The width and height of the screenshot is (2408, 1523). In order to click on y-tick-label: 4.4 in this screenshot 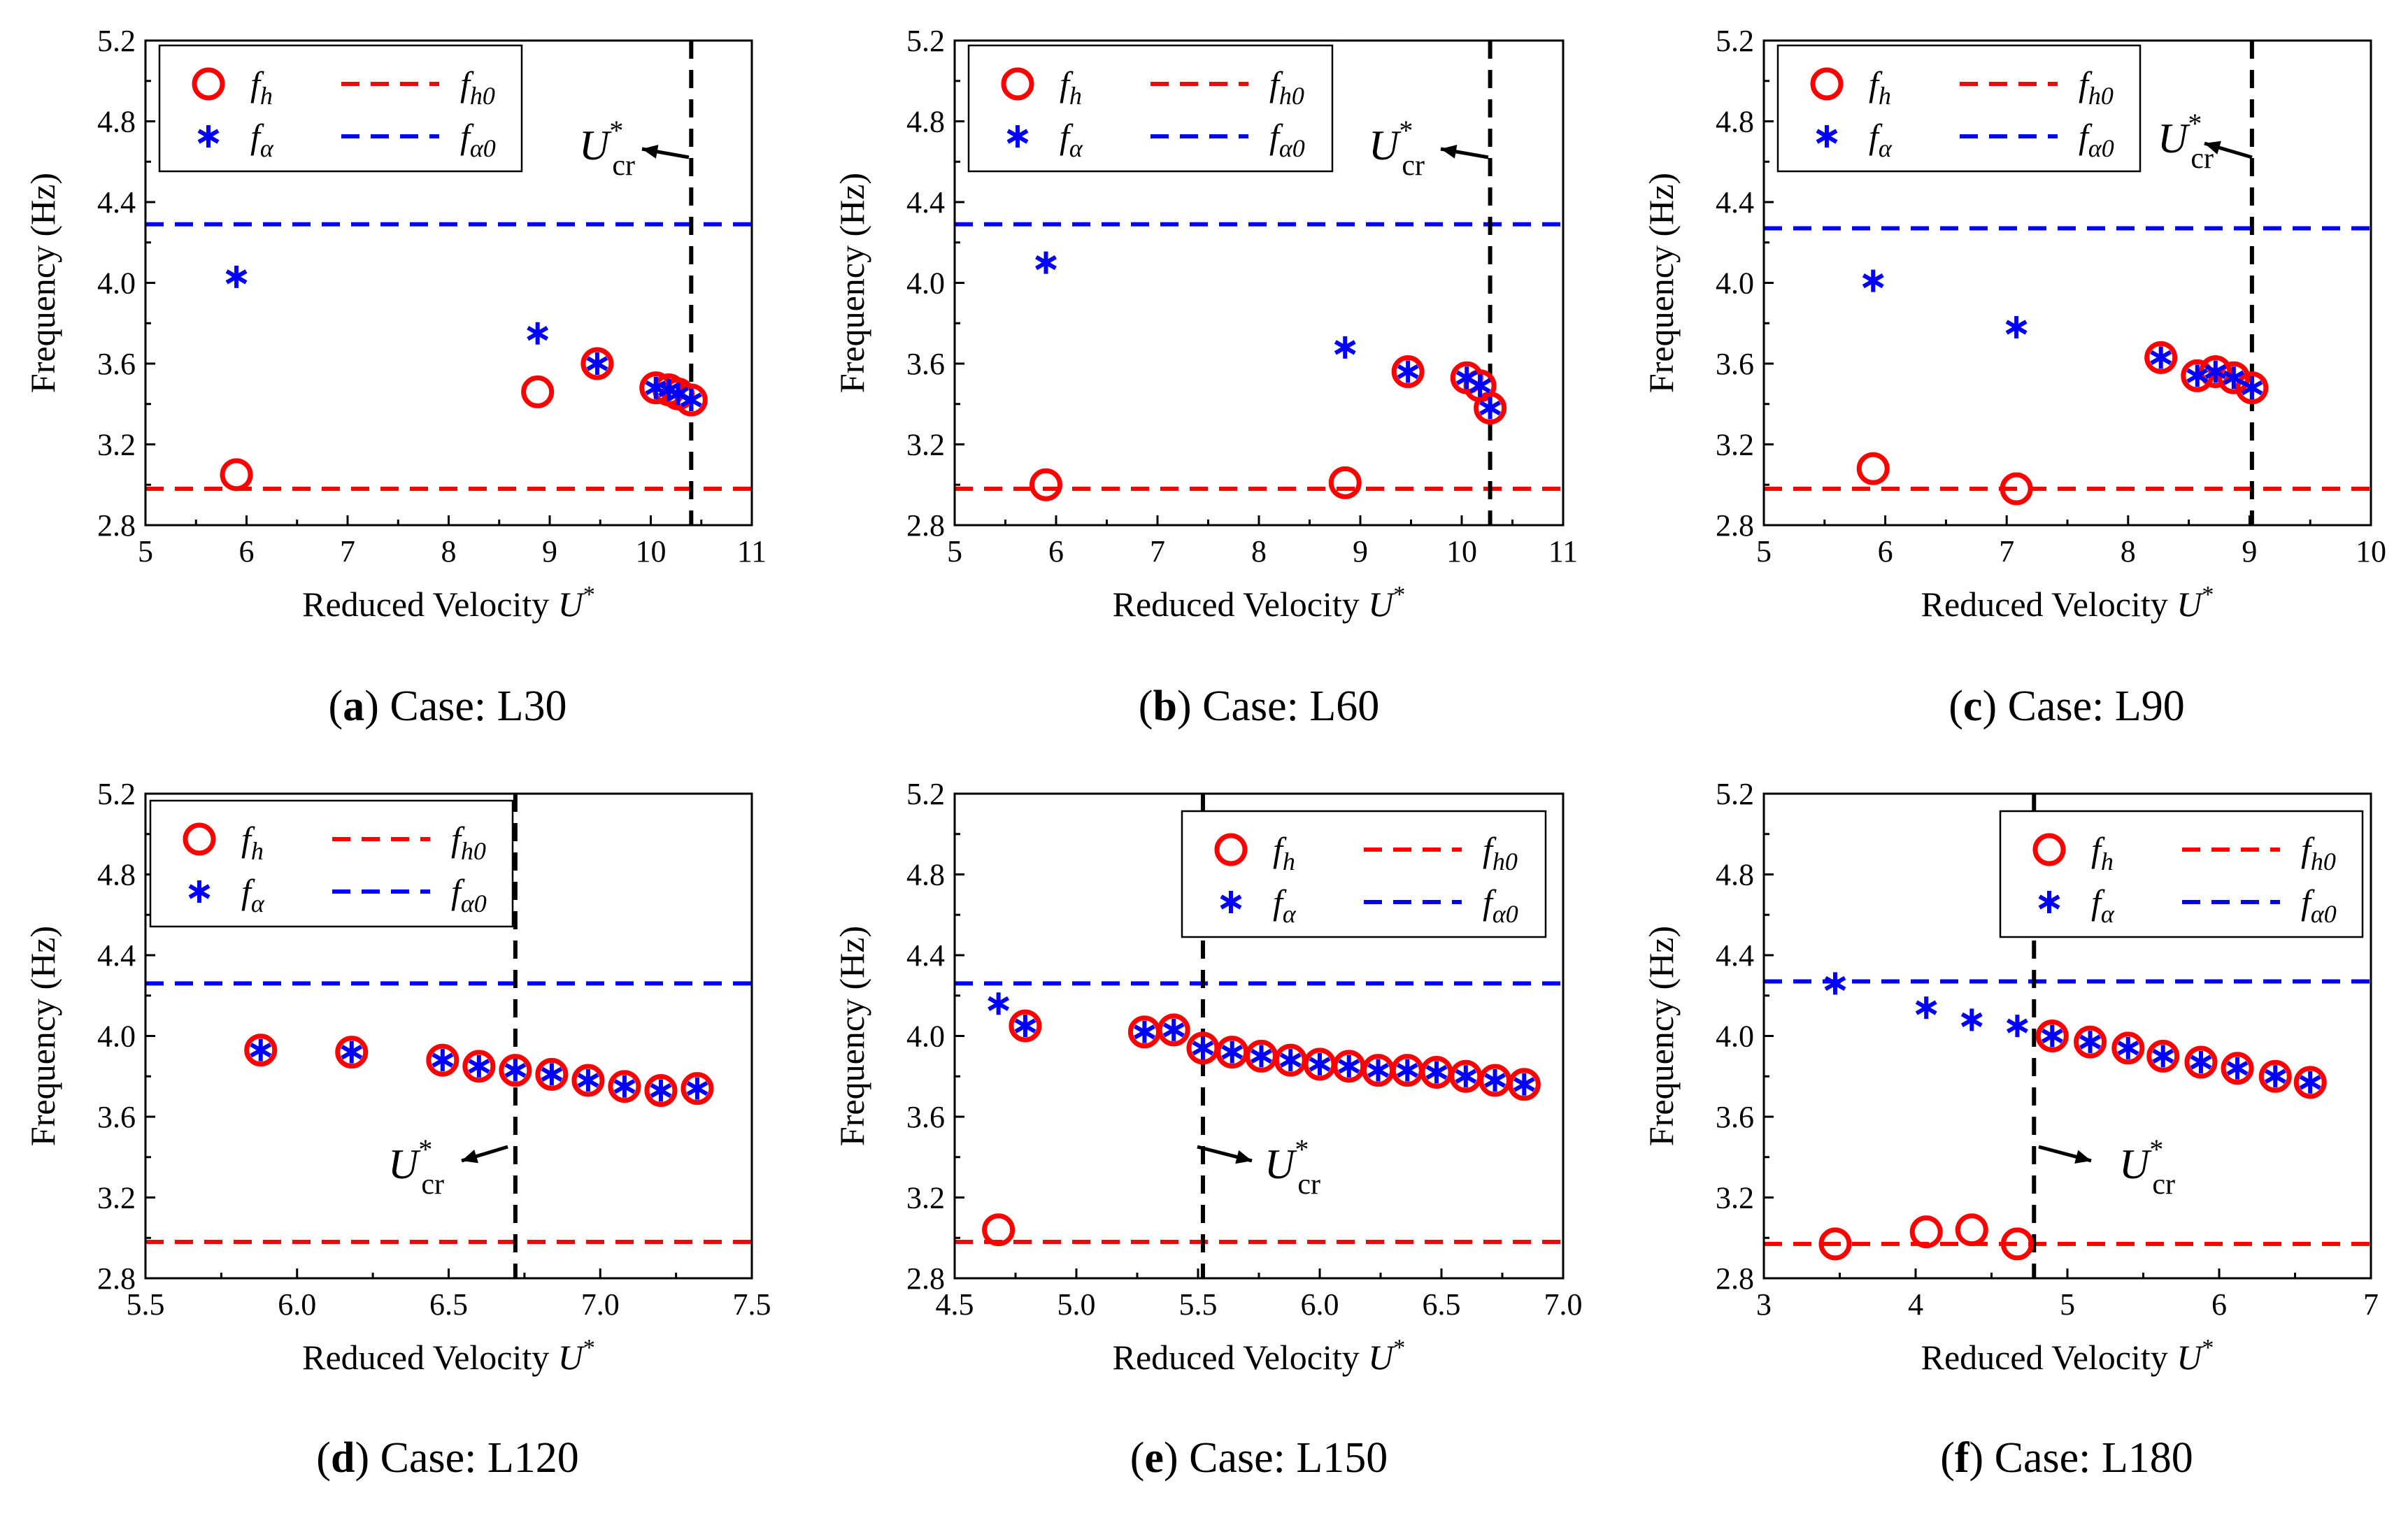, I will do `click(116, 202)`.